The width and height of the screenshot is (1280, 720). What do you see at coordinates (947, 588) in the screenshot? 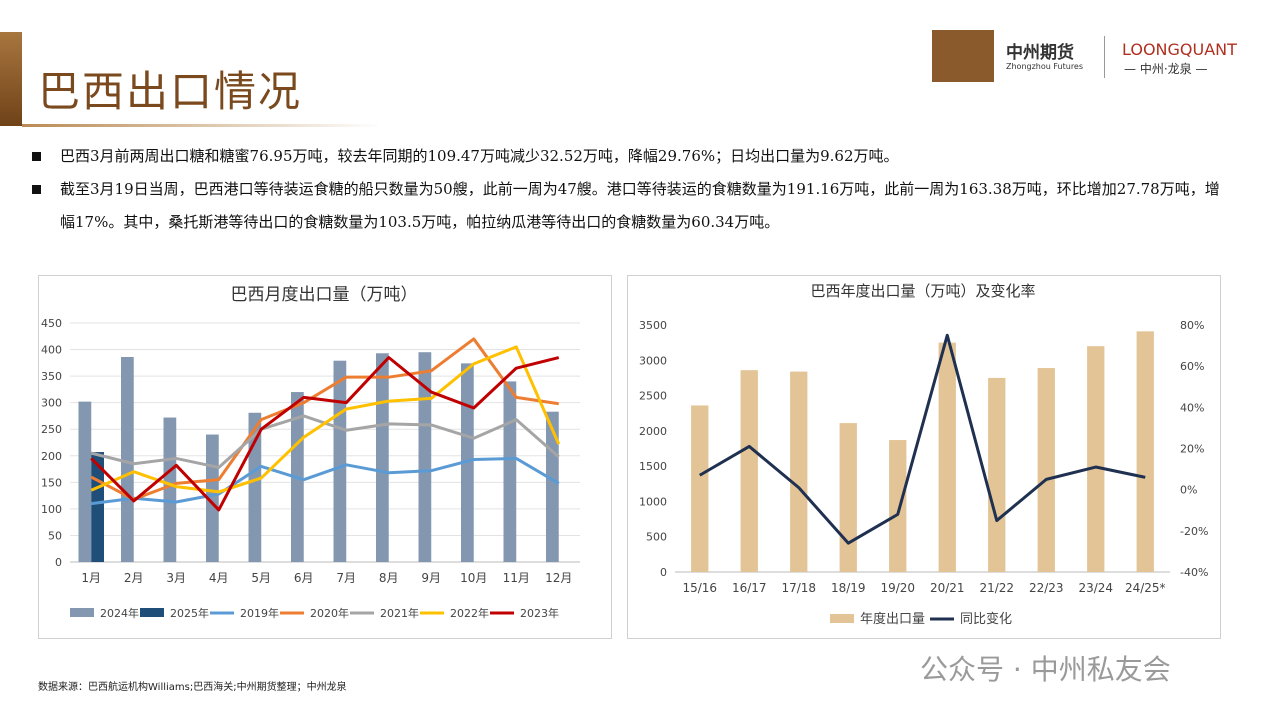
I see `x-tick-label: 20/21` at bounding box center [947, 588].